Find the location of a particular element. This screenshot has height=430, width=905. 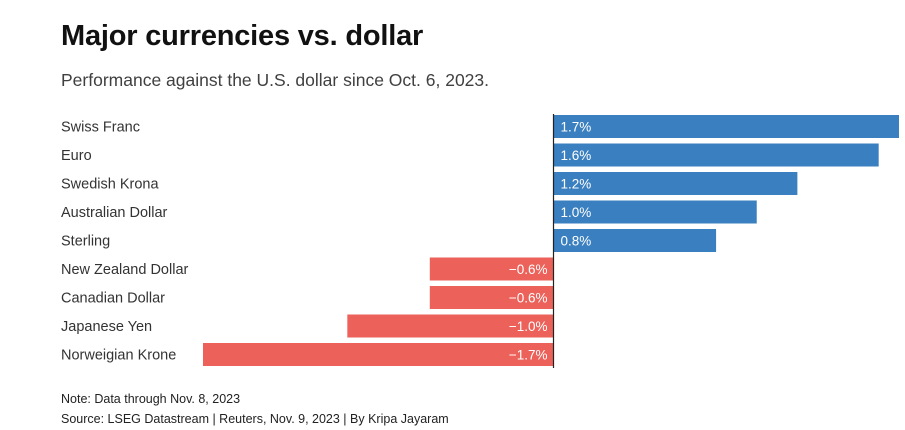

chart-title: Major currencies vs. dollar is located at coordinates (242, 36).